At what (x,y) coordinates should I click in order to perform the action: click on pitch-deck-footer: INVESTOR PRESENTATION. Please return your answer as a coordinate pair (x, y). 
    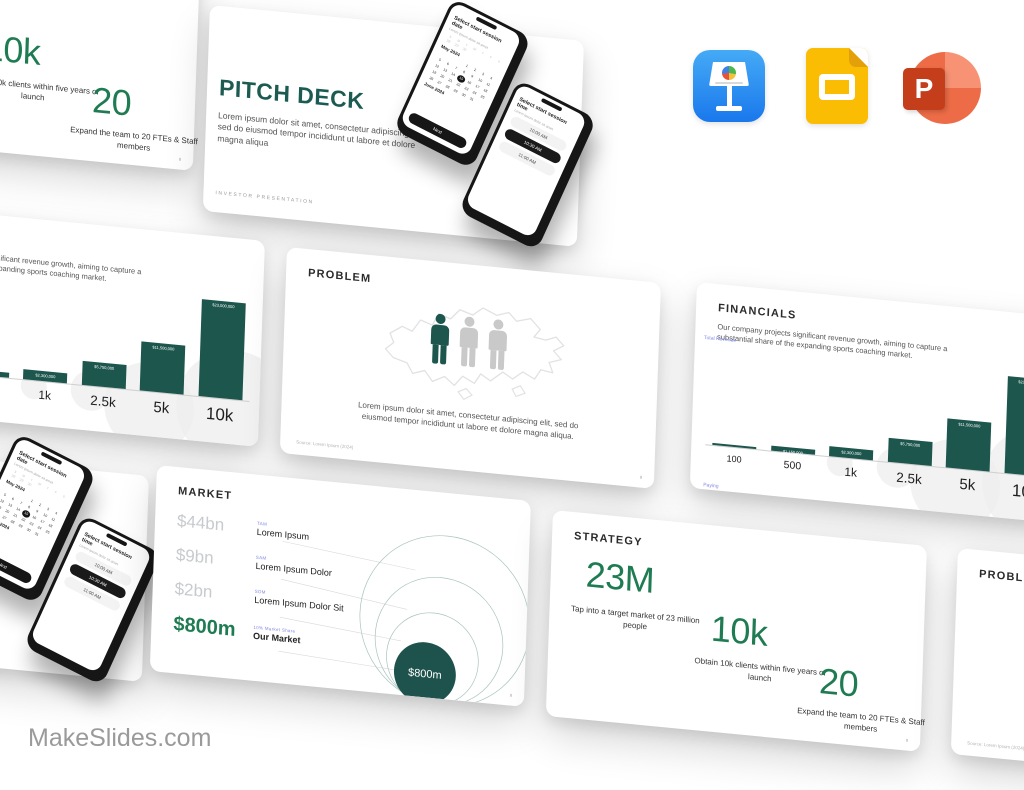
    Looking at the image, I should click on (264, 198).